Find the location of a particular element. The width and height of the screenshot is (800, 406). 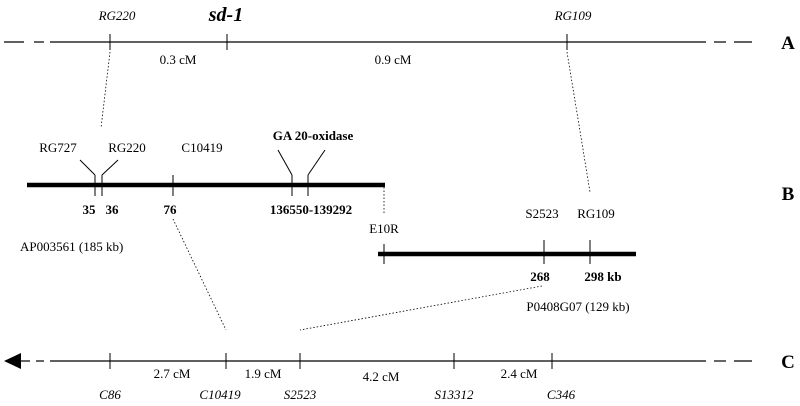

left-arrowhead-icon is located at coordinates (12, 361).